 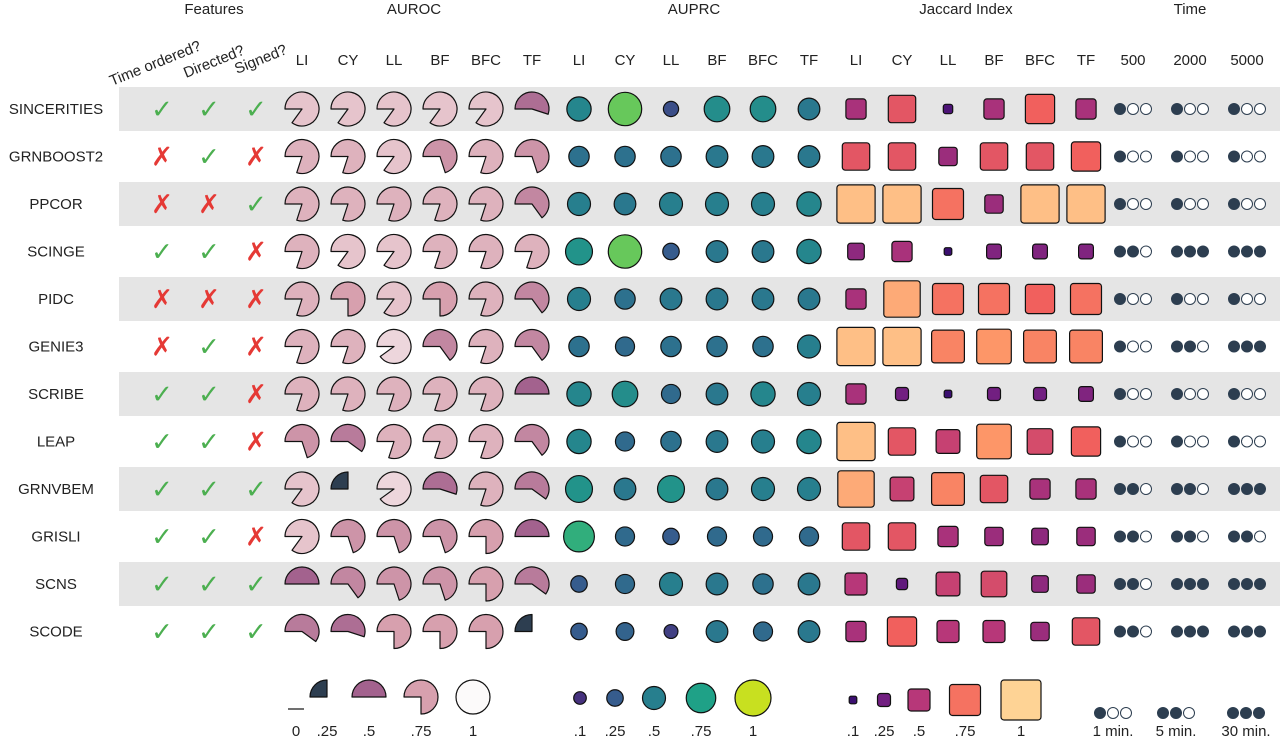 What do you see at coordinates (654, 731) in the screenshot?
I see `legend-label: .5` at bounding box center [654, 731].